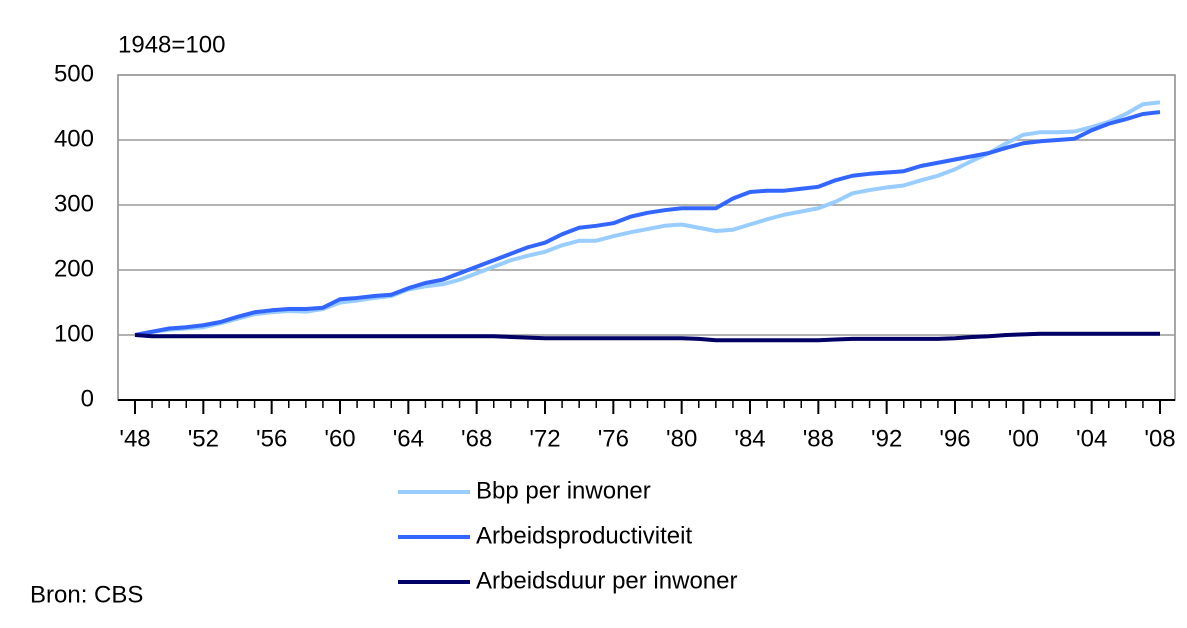 This screenshot has width=1187, height=628. I want to click on series-line, so click(647, 337).